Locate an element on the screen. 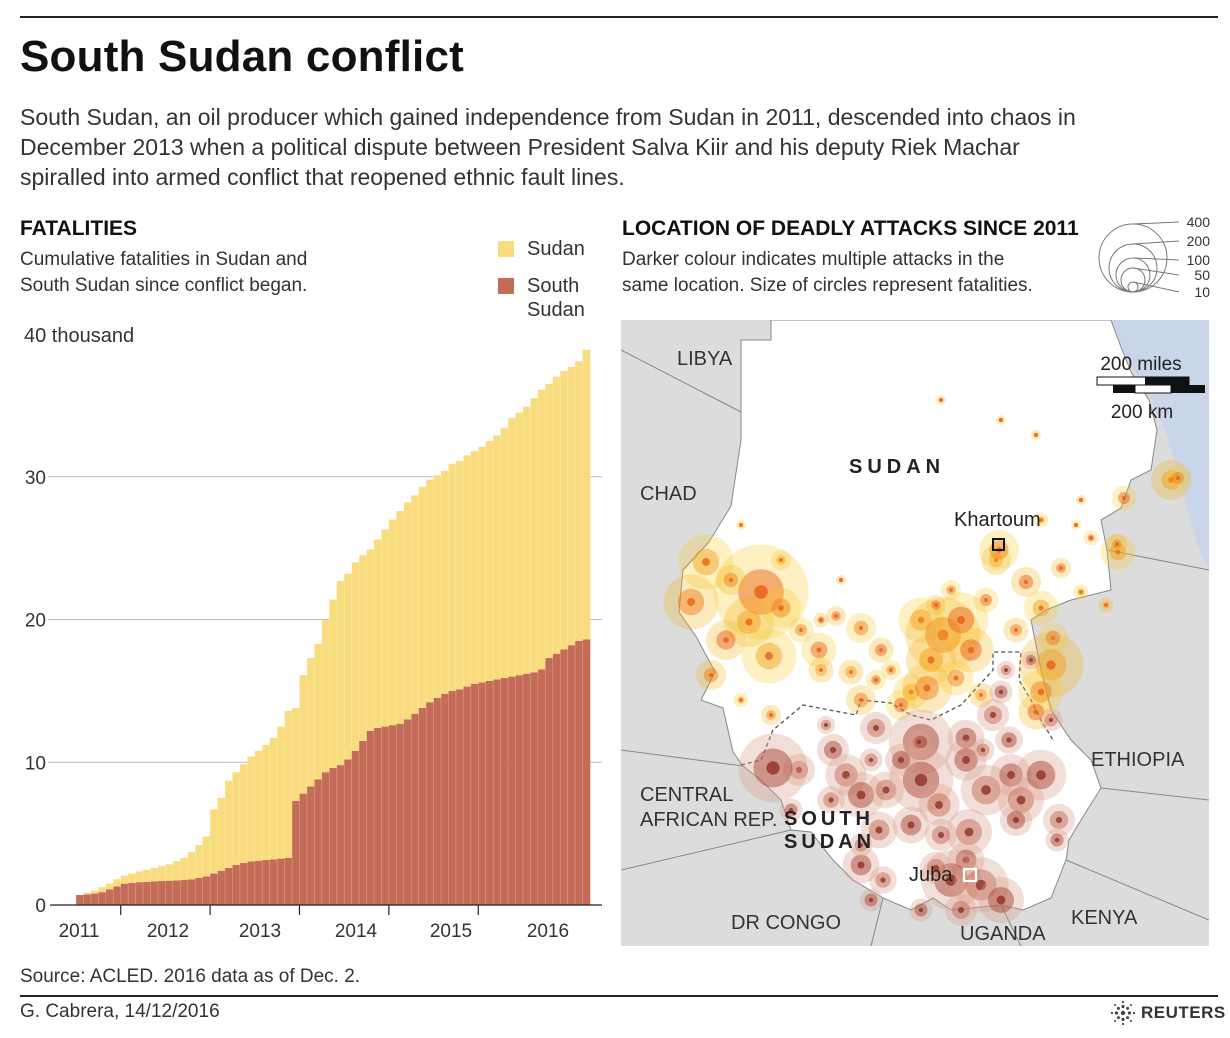 The image size is (1230, 1038). label-car-1: CENTRAL is located at coordinates (686, 795).